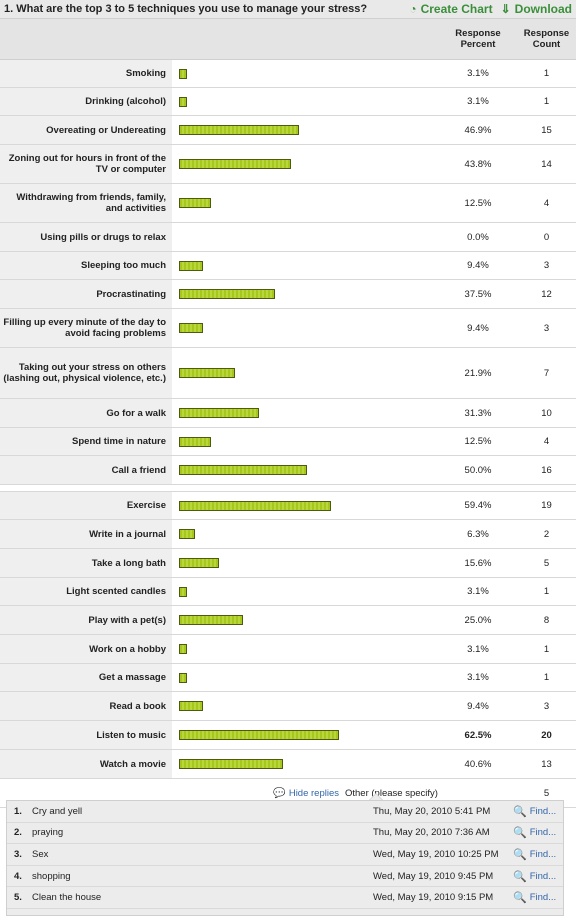 The width and height of the screenshot is (576, 921). Describe the element at coordinates (478, 505) in the screenshot. I see `answer-percent: 59.4%` at that location.